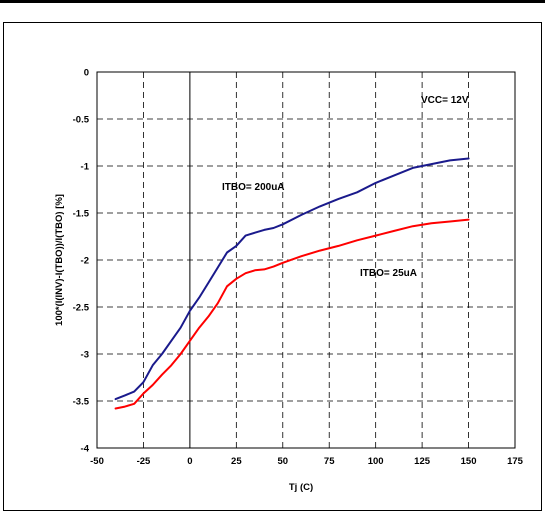 Image resolution: width=545 pixels, height=520 pixels. Describe the element at coordinates (86, 73) in the screenshot. I see `y-tick-label: 0` at that location.